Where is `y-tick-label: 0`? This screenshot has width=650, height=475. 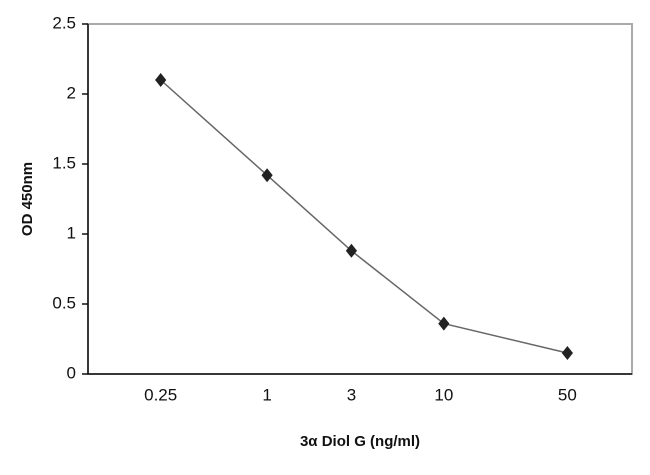
y-tick-label: 0 is located at coordinates (71, 372).